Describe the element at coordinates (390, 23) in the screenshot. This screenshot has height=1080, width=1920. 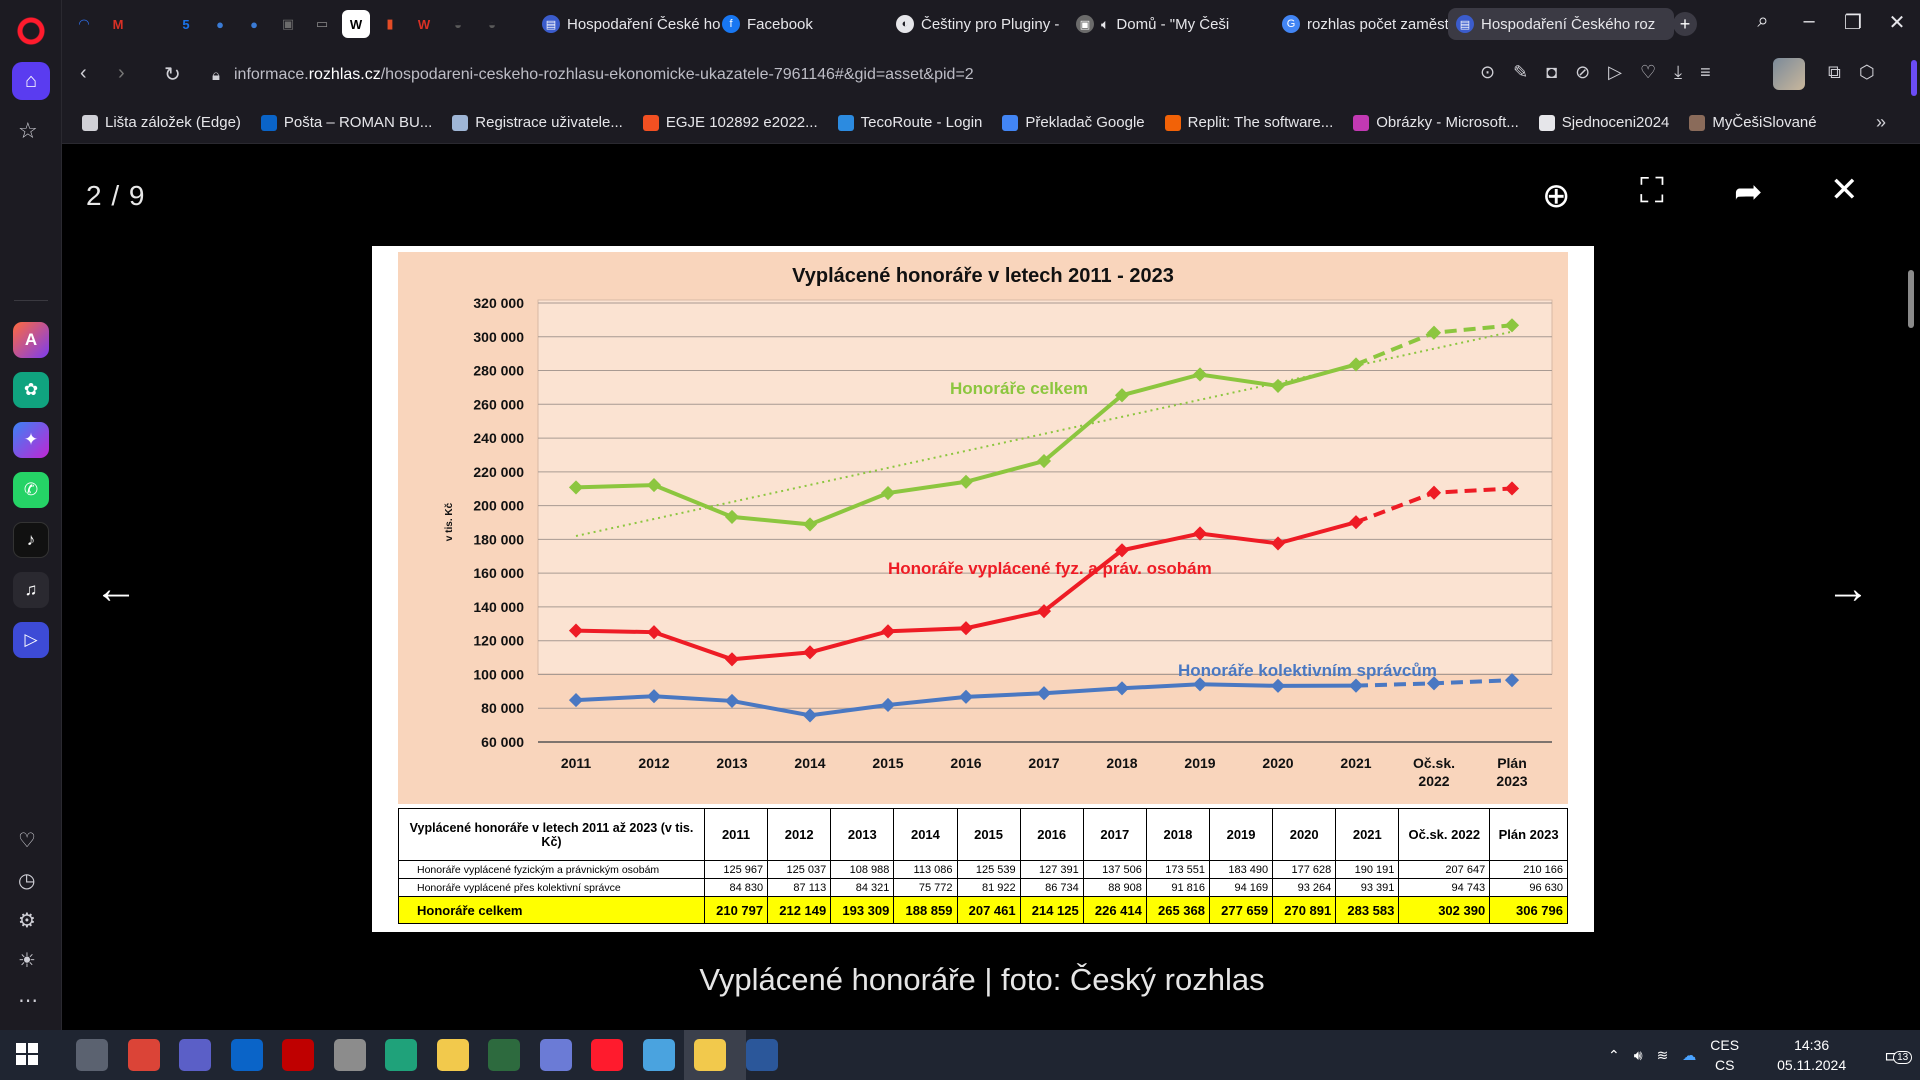
I see `office-chart-icon: ▮` at that location.